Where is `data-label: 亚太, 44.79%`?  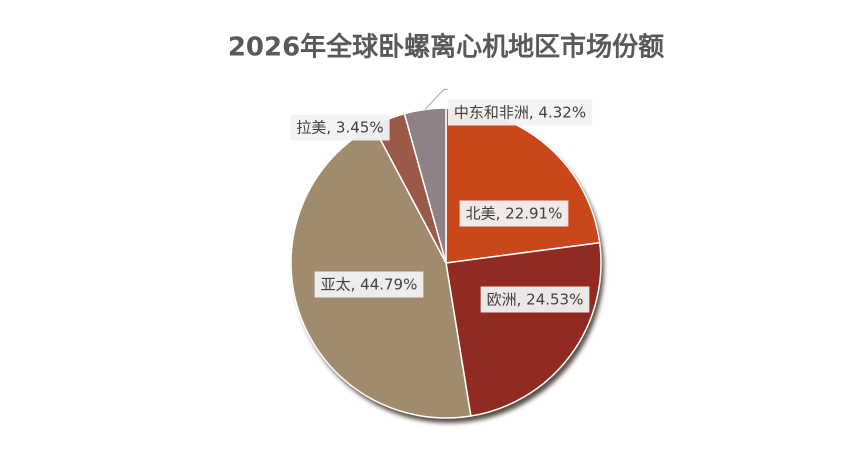
data-label: 亚太, 44.79% is located at coordinates (369, 285).